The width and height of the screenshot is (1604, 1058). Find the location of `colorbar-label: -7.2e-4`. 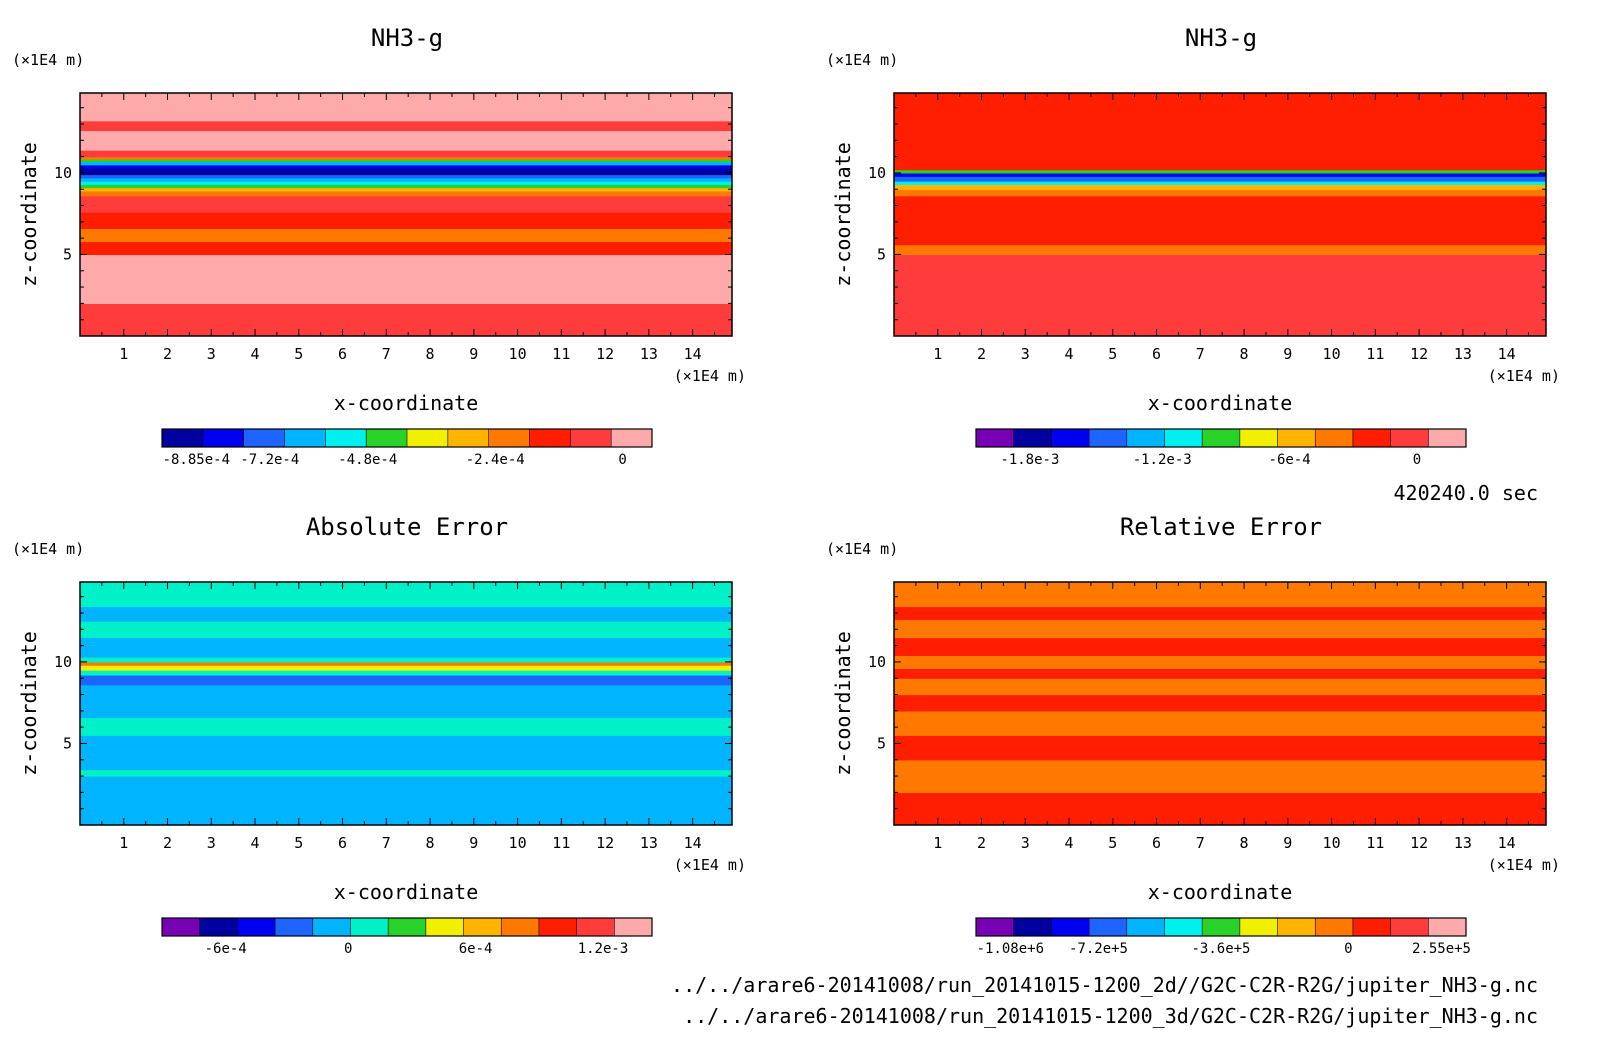

colorbar-label: -7.2e-4 is located at coordinates (269, 460).